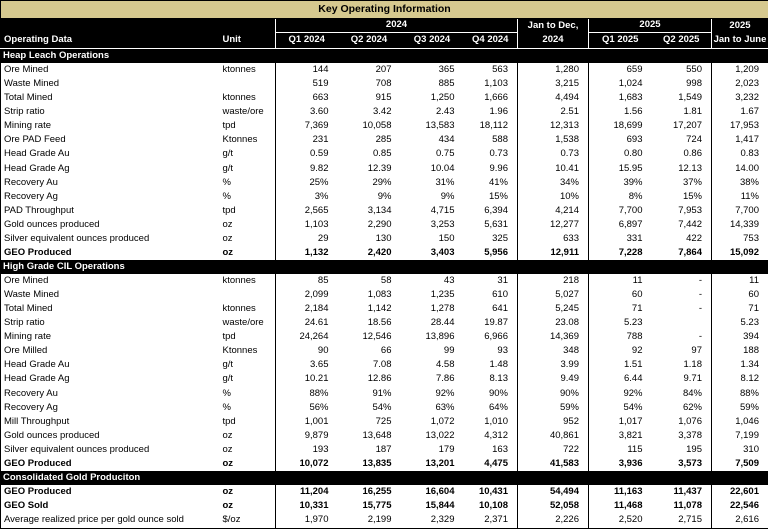 The width and height of the screenshot is (768, 529). Describe the element at coordinates (440, 126) in the screenshot. I see `cell-value: 13,583` at that location.